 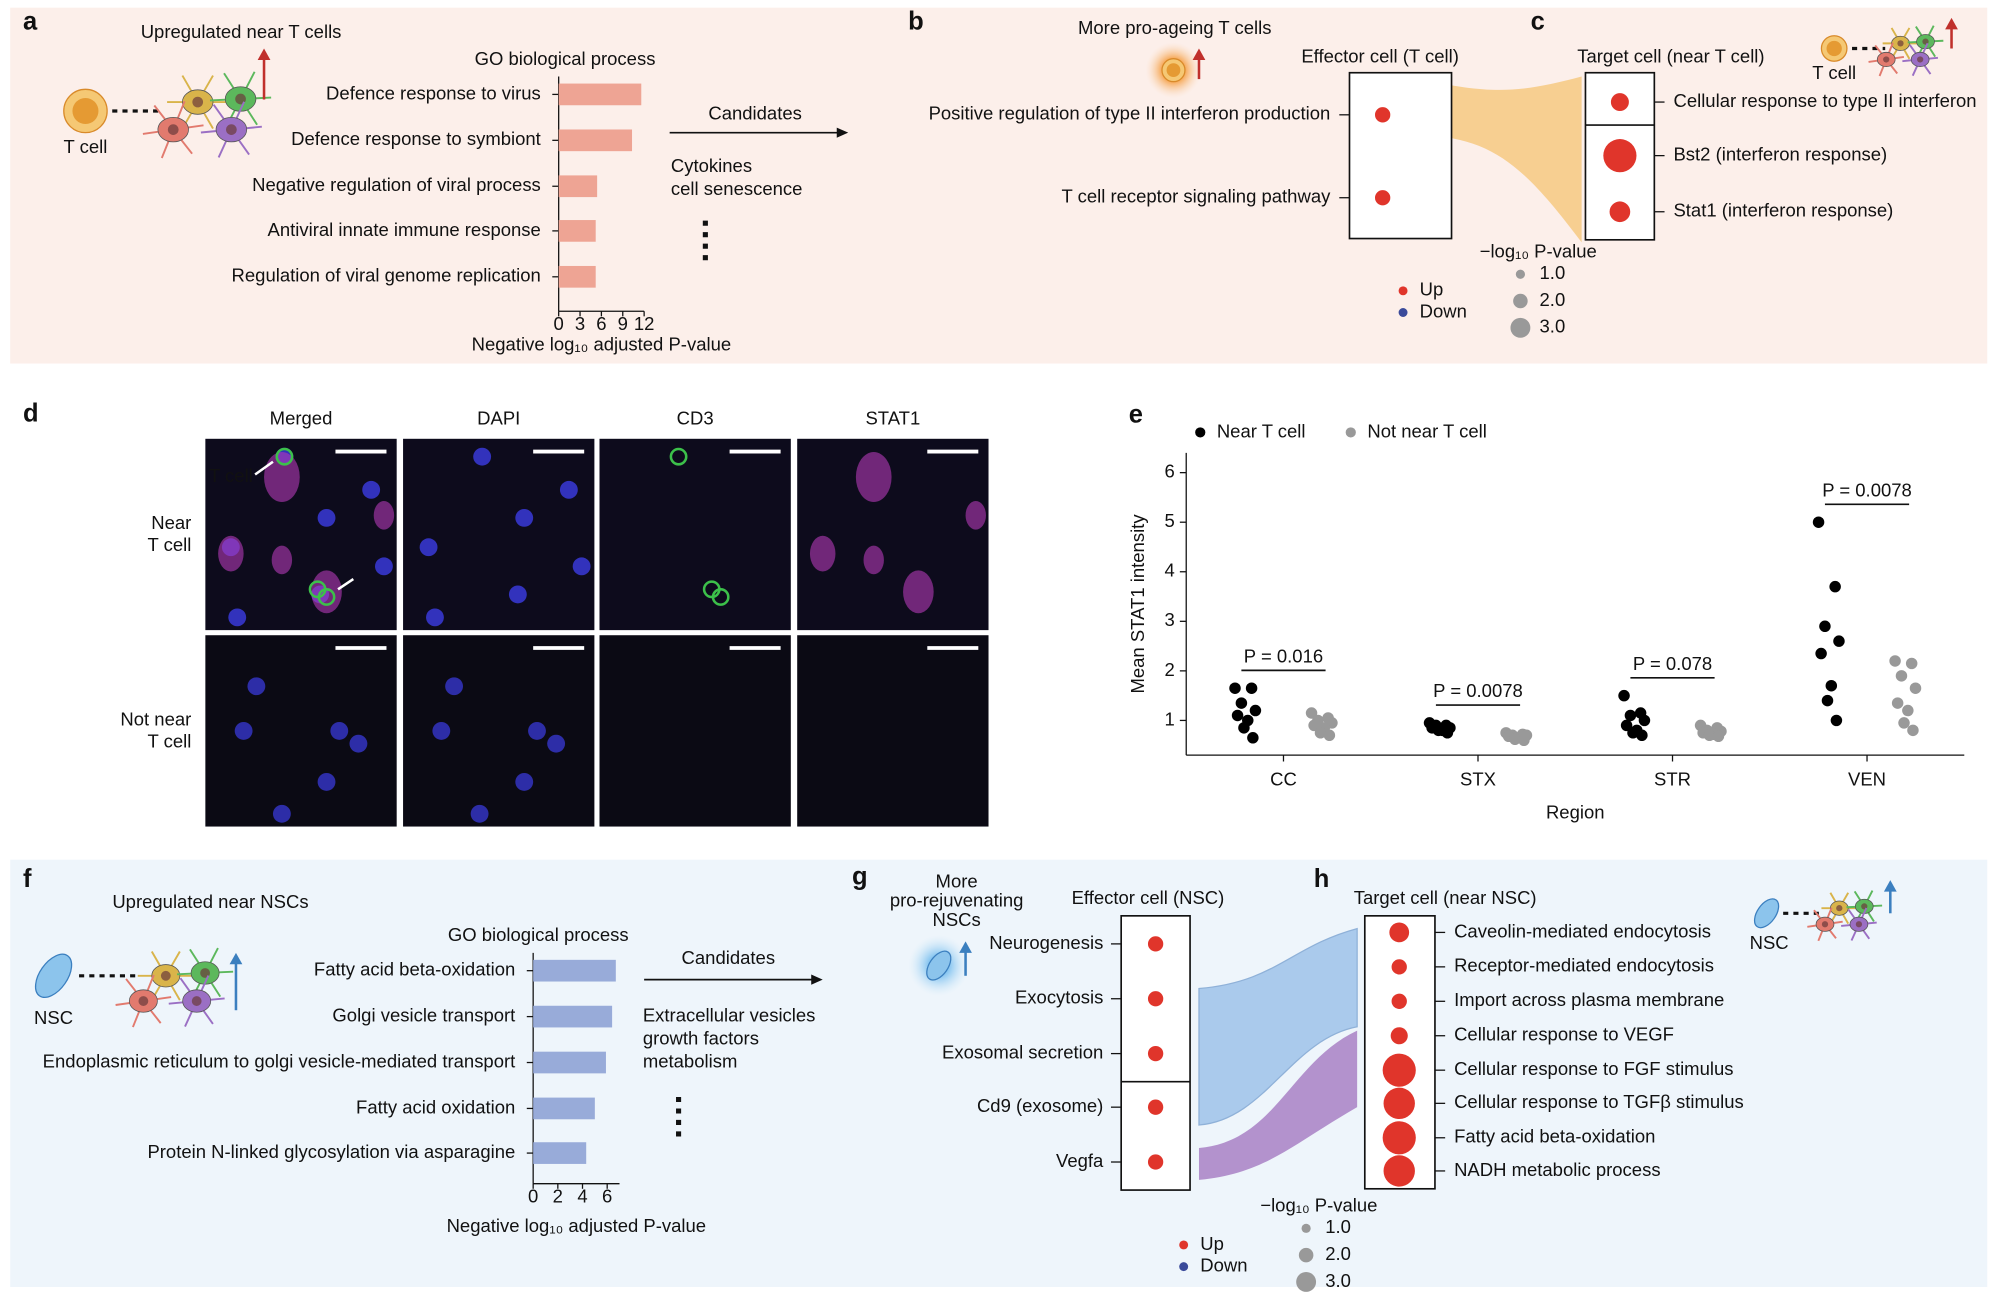 I want to click on legend-marker, so click(x=1350, y=432).